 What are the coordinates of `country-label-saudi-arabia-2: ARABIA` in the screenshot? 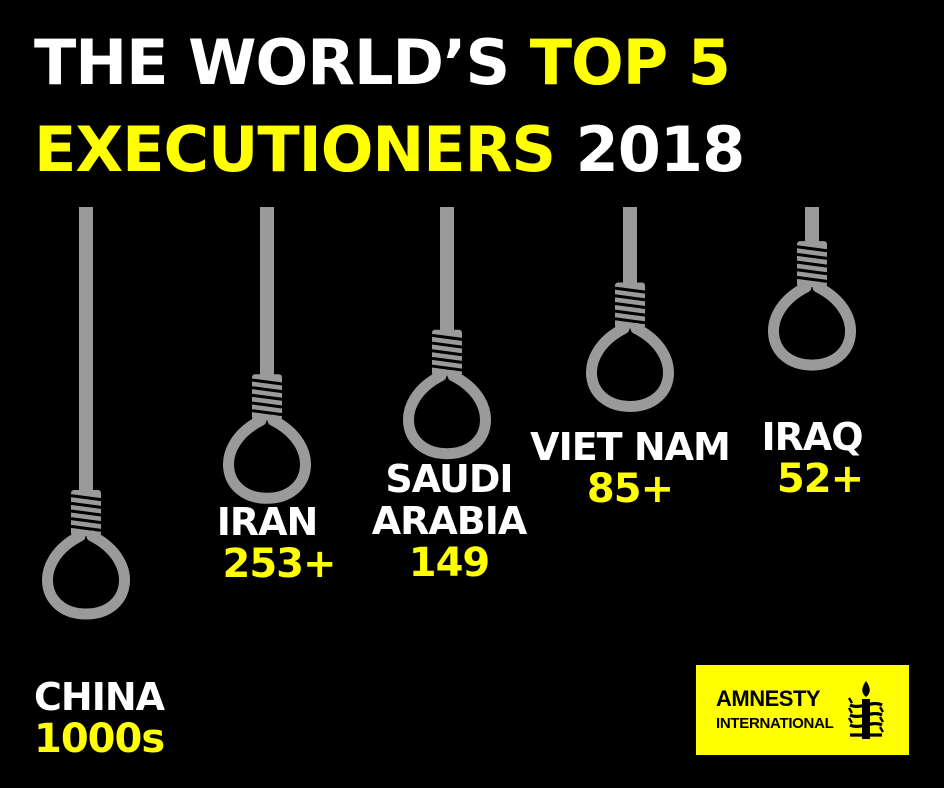 It's located at (450, 521).